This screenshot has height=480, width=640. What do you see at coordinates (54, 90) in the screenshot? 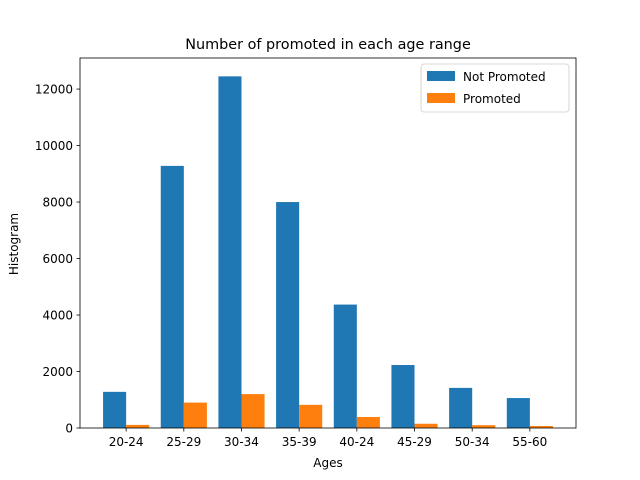
I see `y-tick-label: 12000` at bounding box center [54, 90].